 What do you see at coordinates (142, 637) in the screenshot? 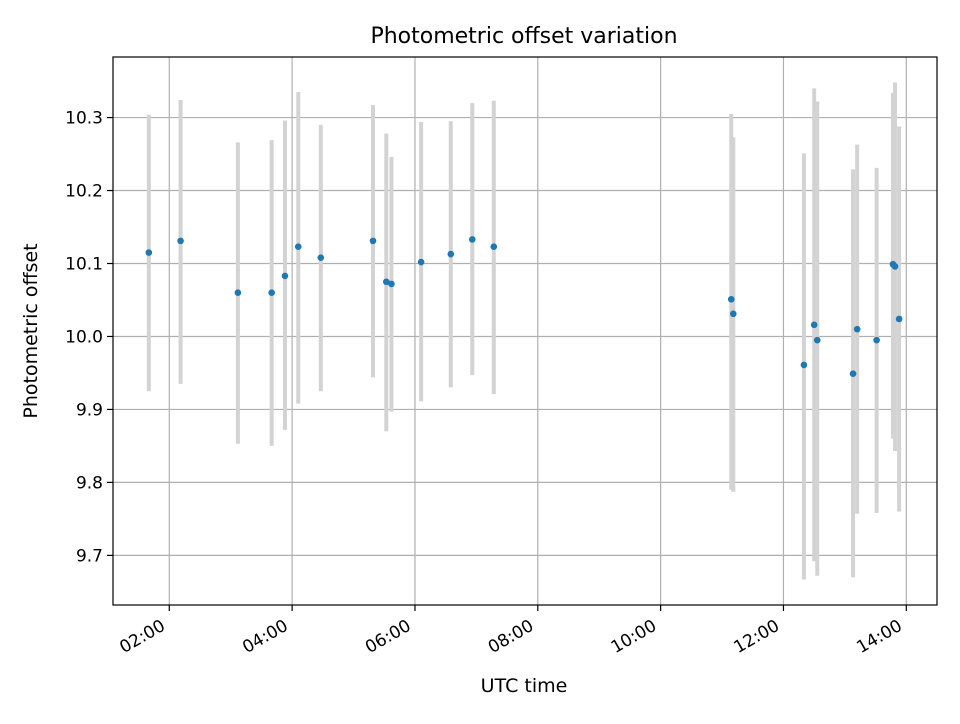
I see `x-tick-label: 02:00` at bounding box center [142, 637].